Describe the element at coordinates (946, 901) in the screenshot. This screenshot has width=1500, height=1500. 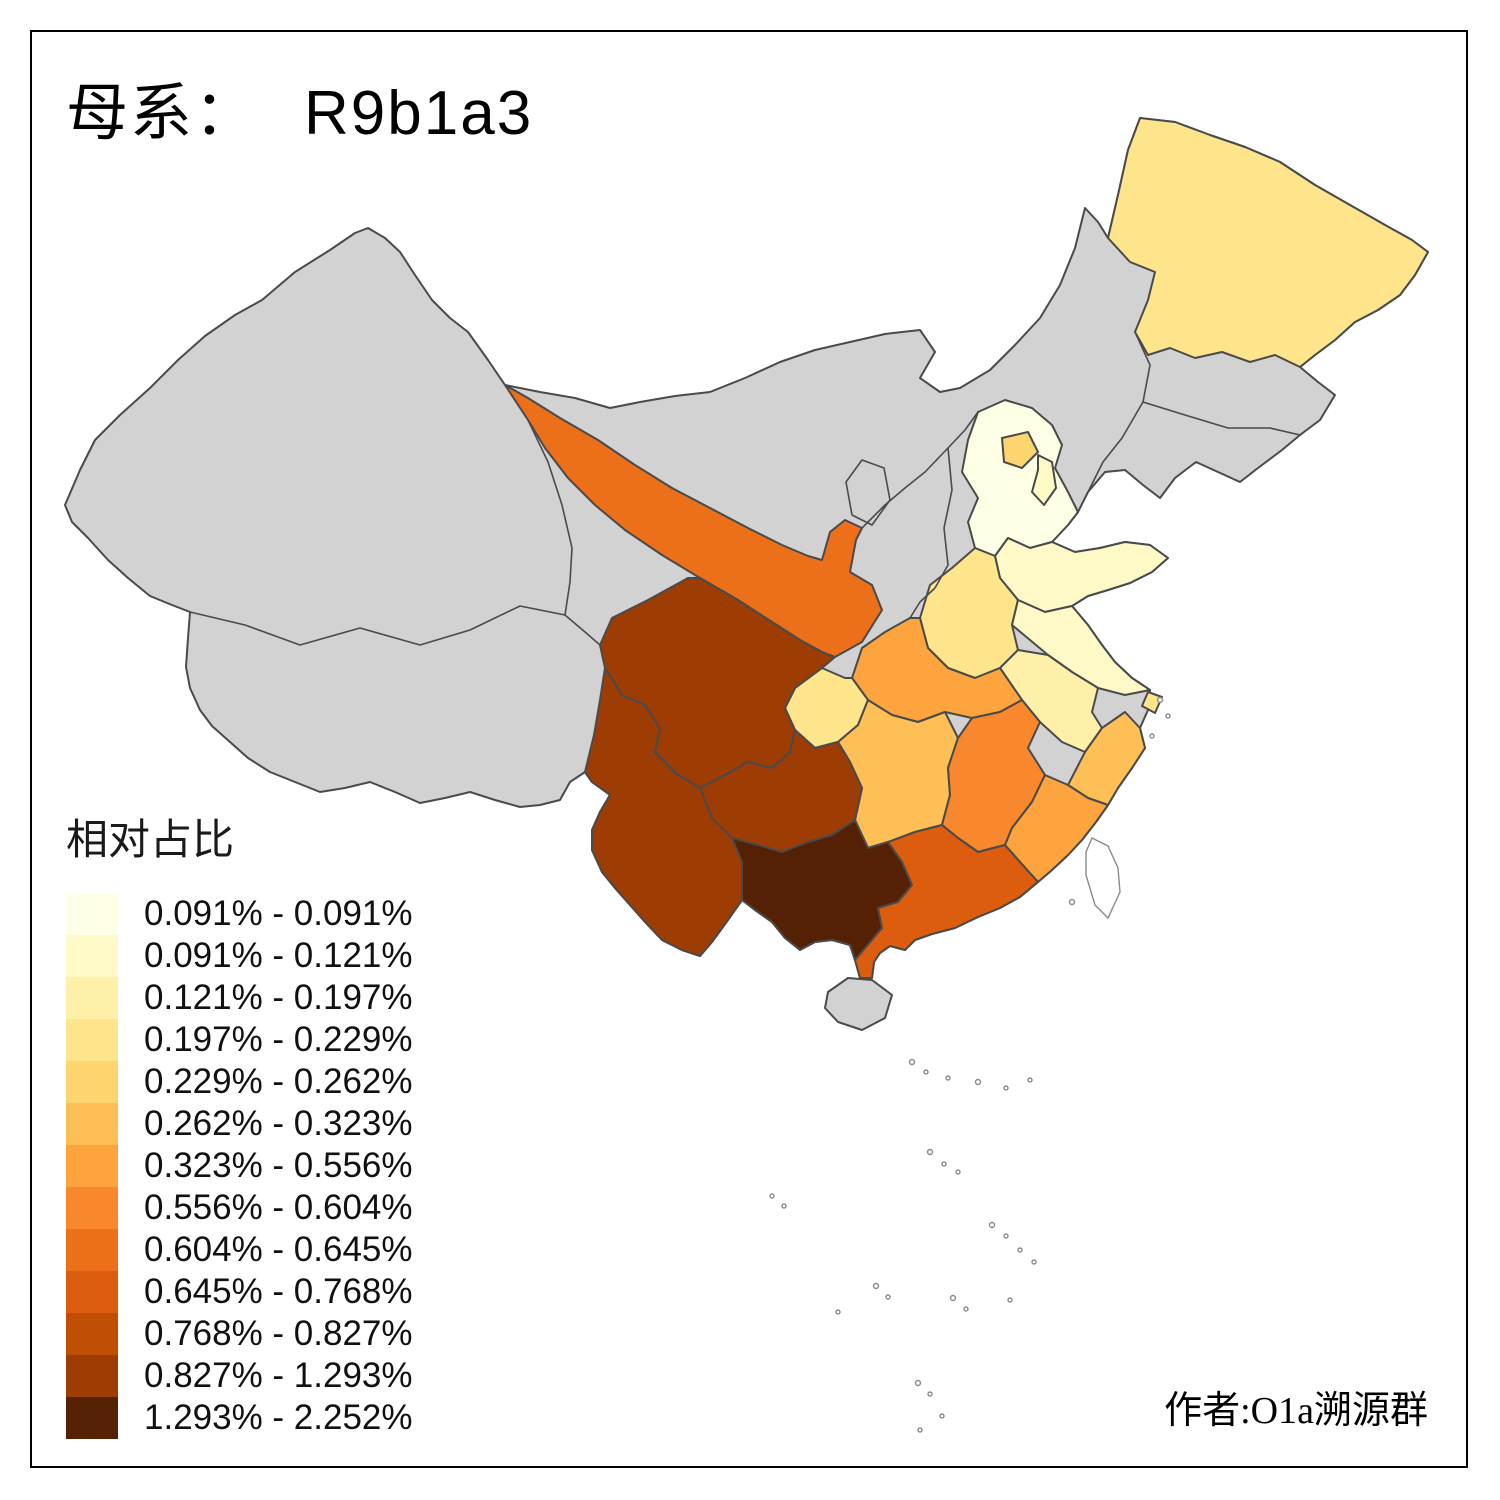
I see `province-guangdong` at that location.